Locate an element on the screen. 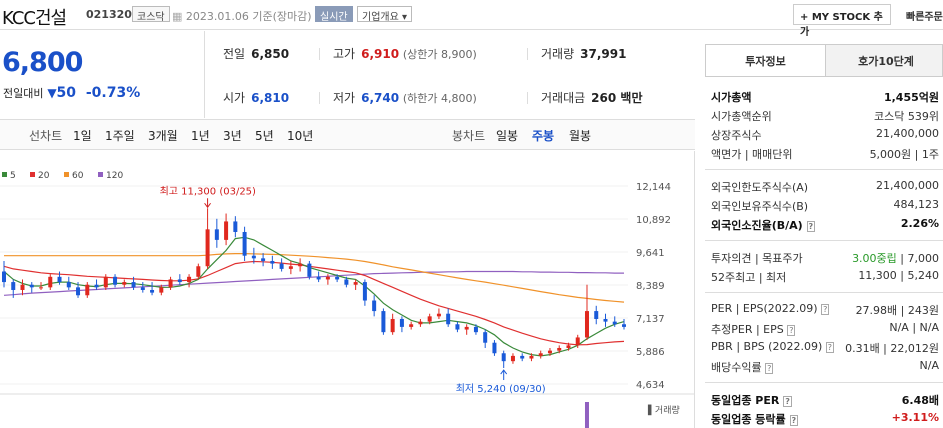 This screenshot has width=943, height=428. stat-value: 6,810 is located at coordinates (270, 98).